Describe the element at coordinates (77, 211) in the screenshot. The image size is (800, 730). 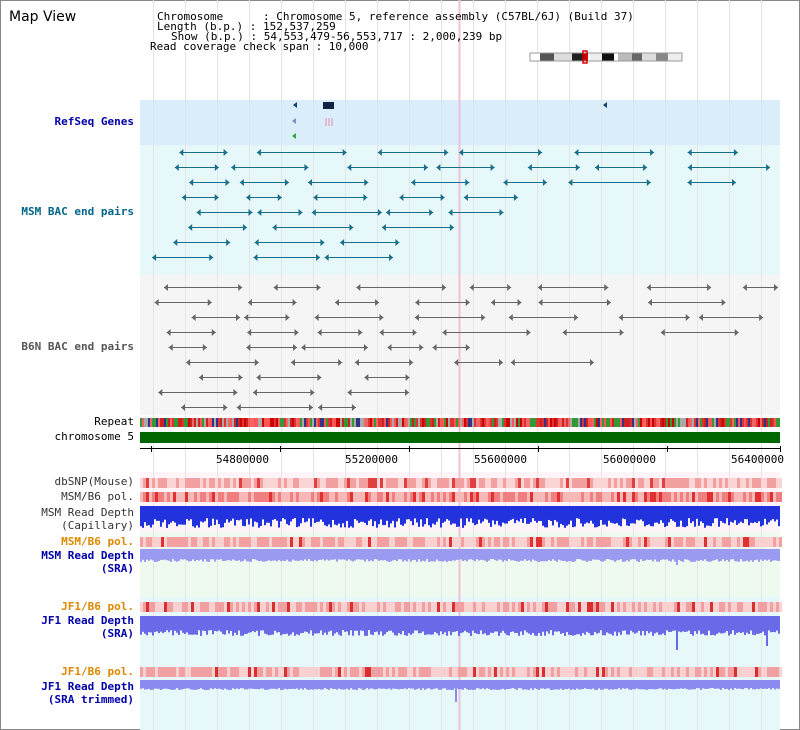
I see `track-label-msm-bac-end-pairs: MSM BAC end pairs` at that location.